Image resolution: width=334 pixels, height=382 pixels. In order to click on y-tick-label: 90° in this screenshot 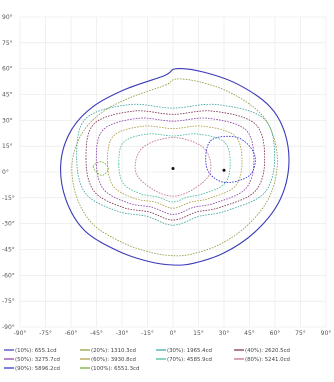, I will do `click(7, 17)`.